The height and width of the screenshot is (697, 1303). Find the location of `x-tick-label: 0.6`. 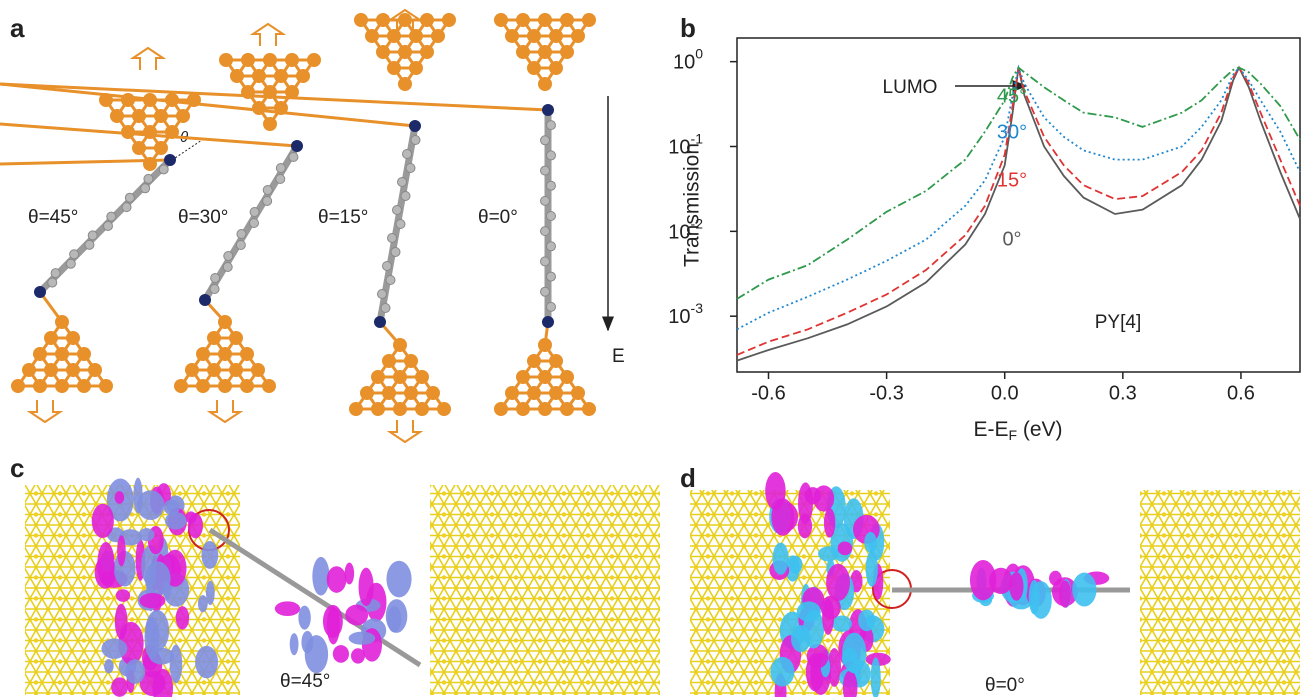

x-tick-label: 0.6 is located at coordinates (1241, 393).